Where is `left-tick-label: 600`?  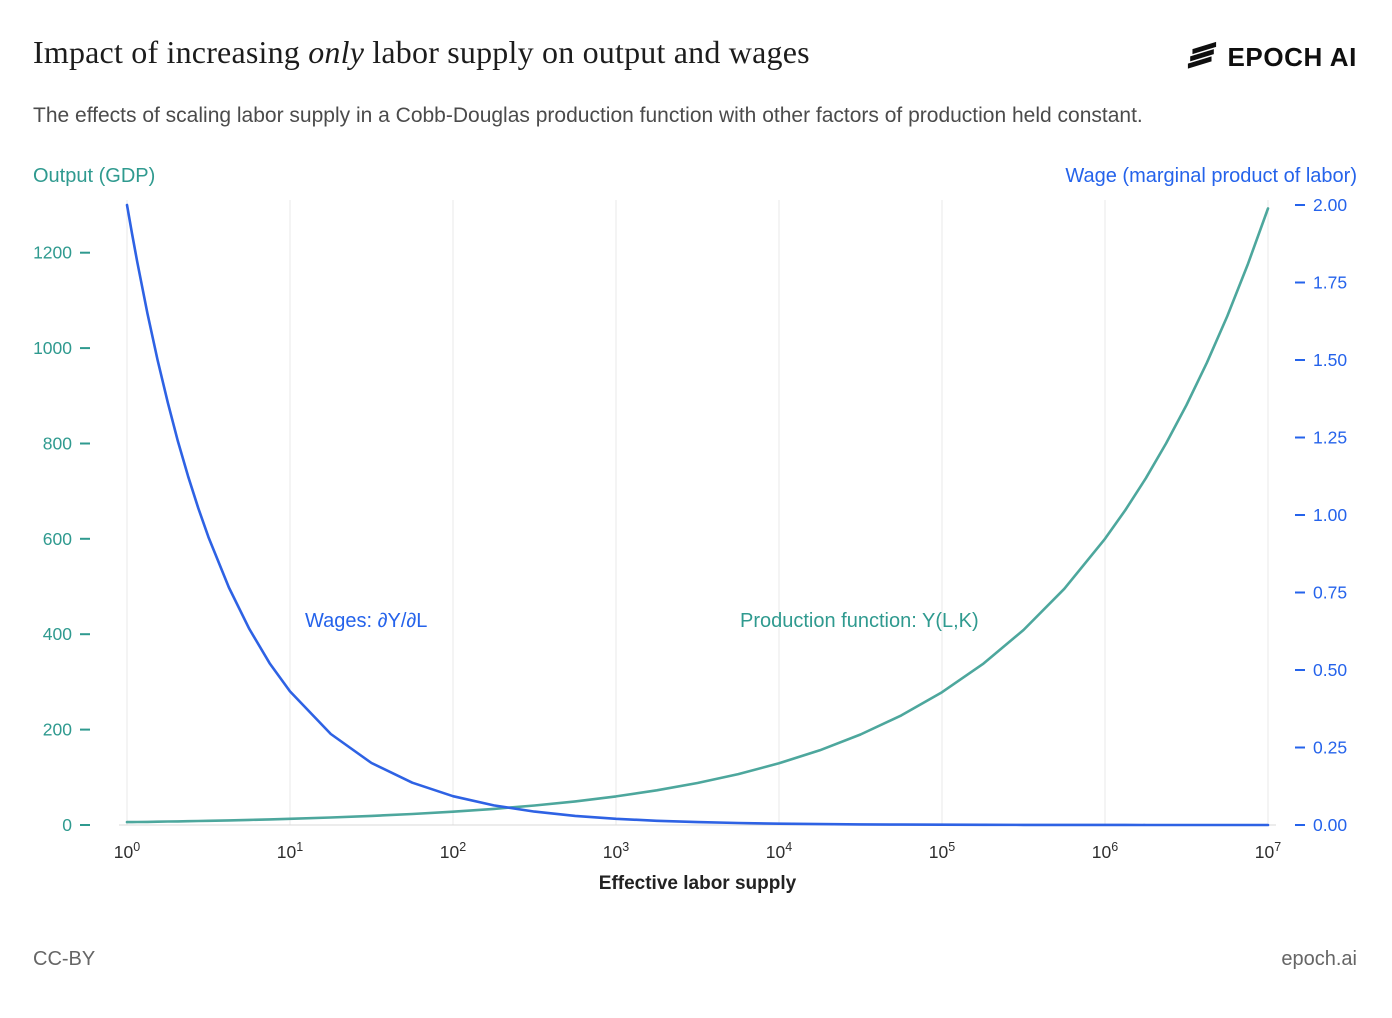 left-tick-label: 600 is located at coordinates (57, 539).